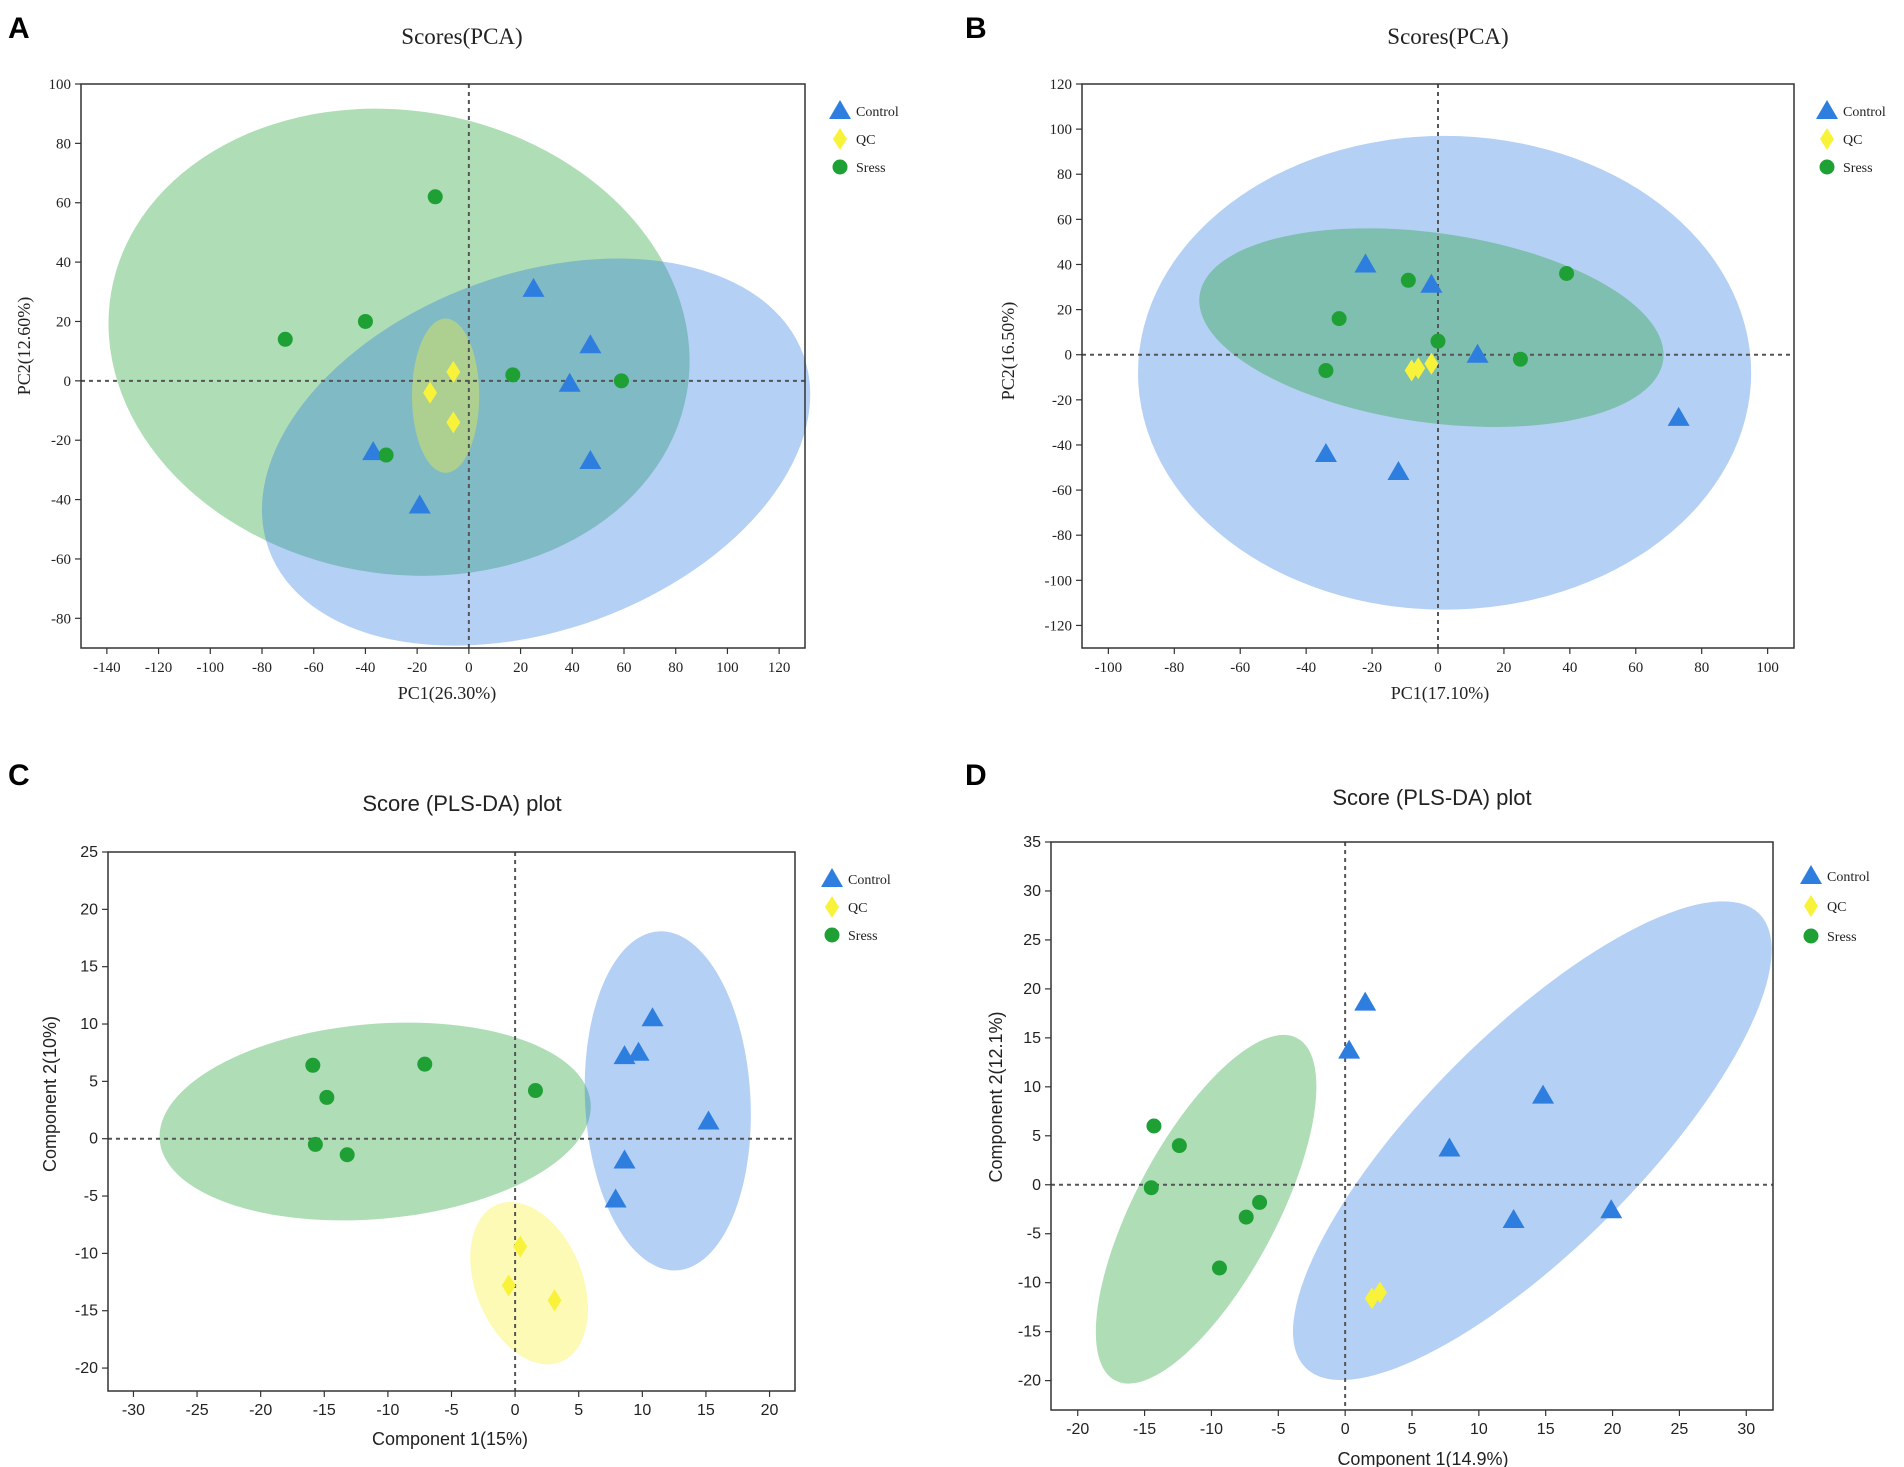 The width and height of the screenshot is (1904, 1467). Describe the element at coordinates (86, 1368) in the screenshot. I see `y-tick-label-c: -20` at that location.